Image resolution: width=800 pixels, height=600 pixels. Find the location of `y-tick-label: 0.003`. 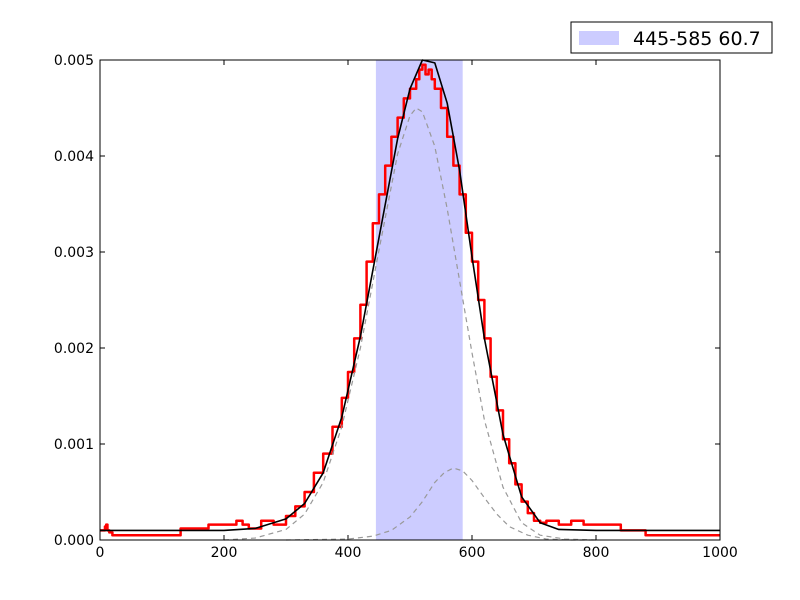

y-tick-label: 0.003 is located at coordinates (74, 253).